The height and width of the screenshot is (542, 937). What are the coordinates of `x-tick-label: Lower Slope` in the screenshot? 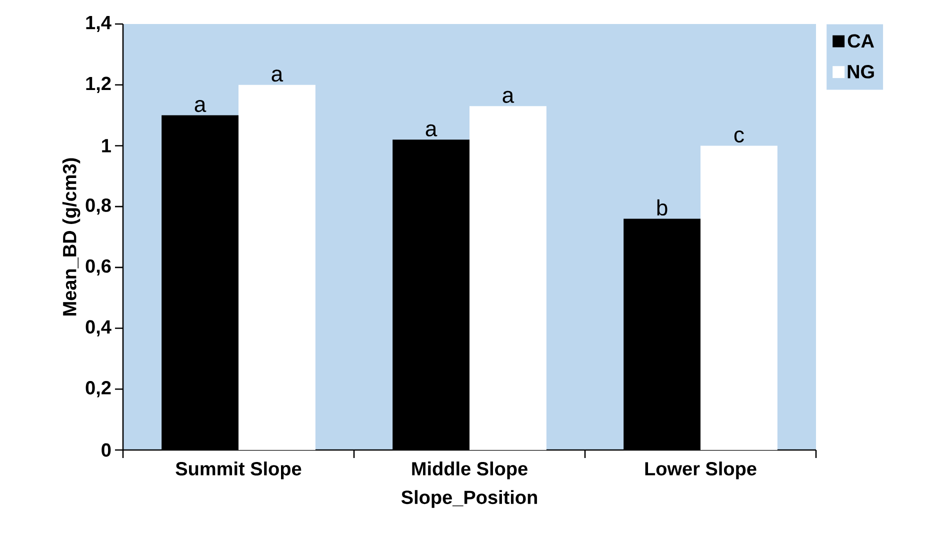 It's located at (700, 471).